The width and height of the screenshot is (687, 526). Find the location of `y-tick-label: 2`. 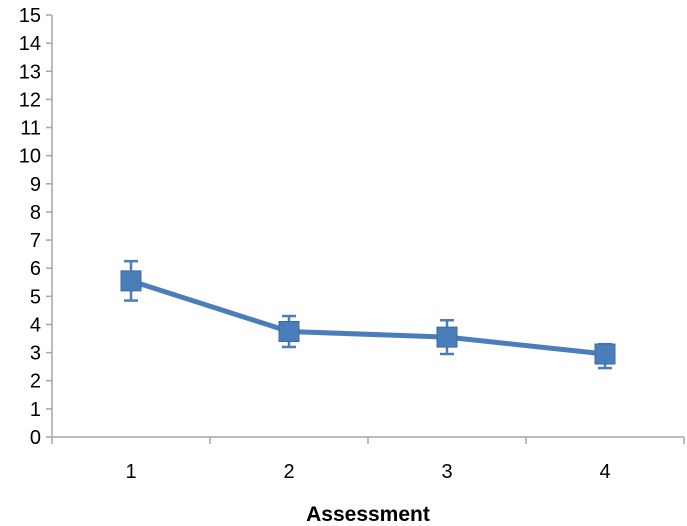

y-tick-label: 2 is located at coordinates (35, 382).